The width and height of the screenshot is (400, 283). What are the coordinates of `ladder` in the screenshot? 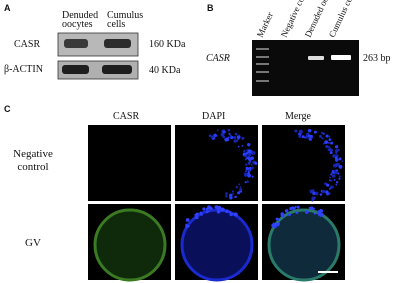 It's located at (262, 65).